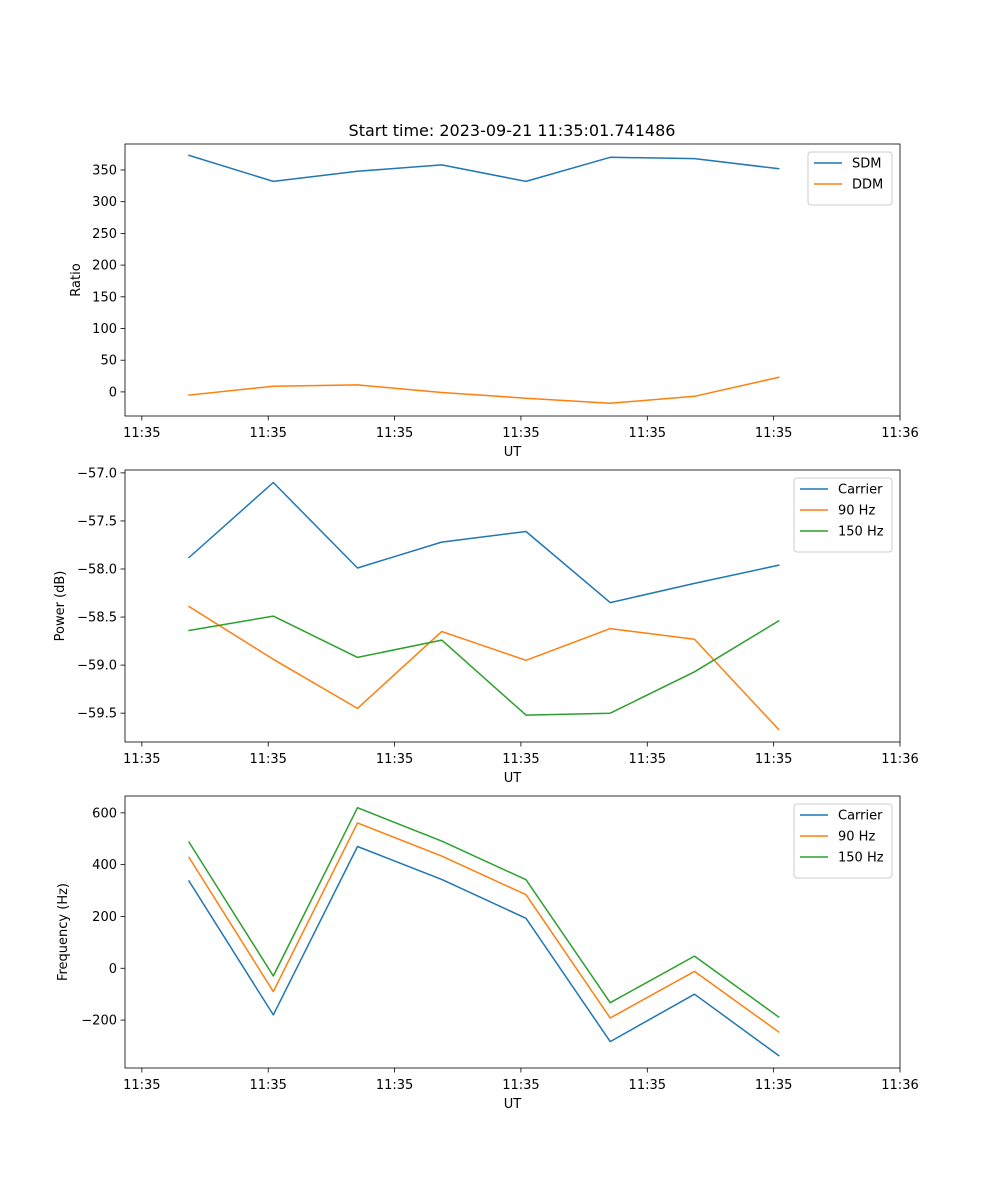  I want to click on legend: SDM DDM, so click(850, 178).